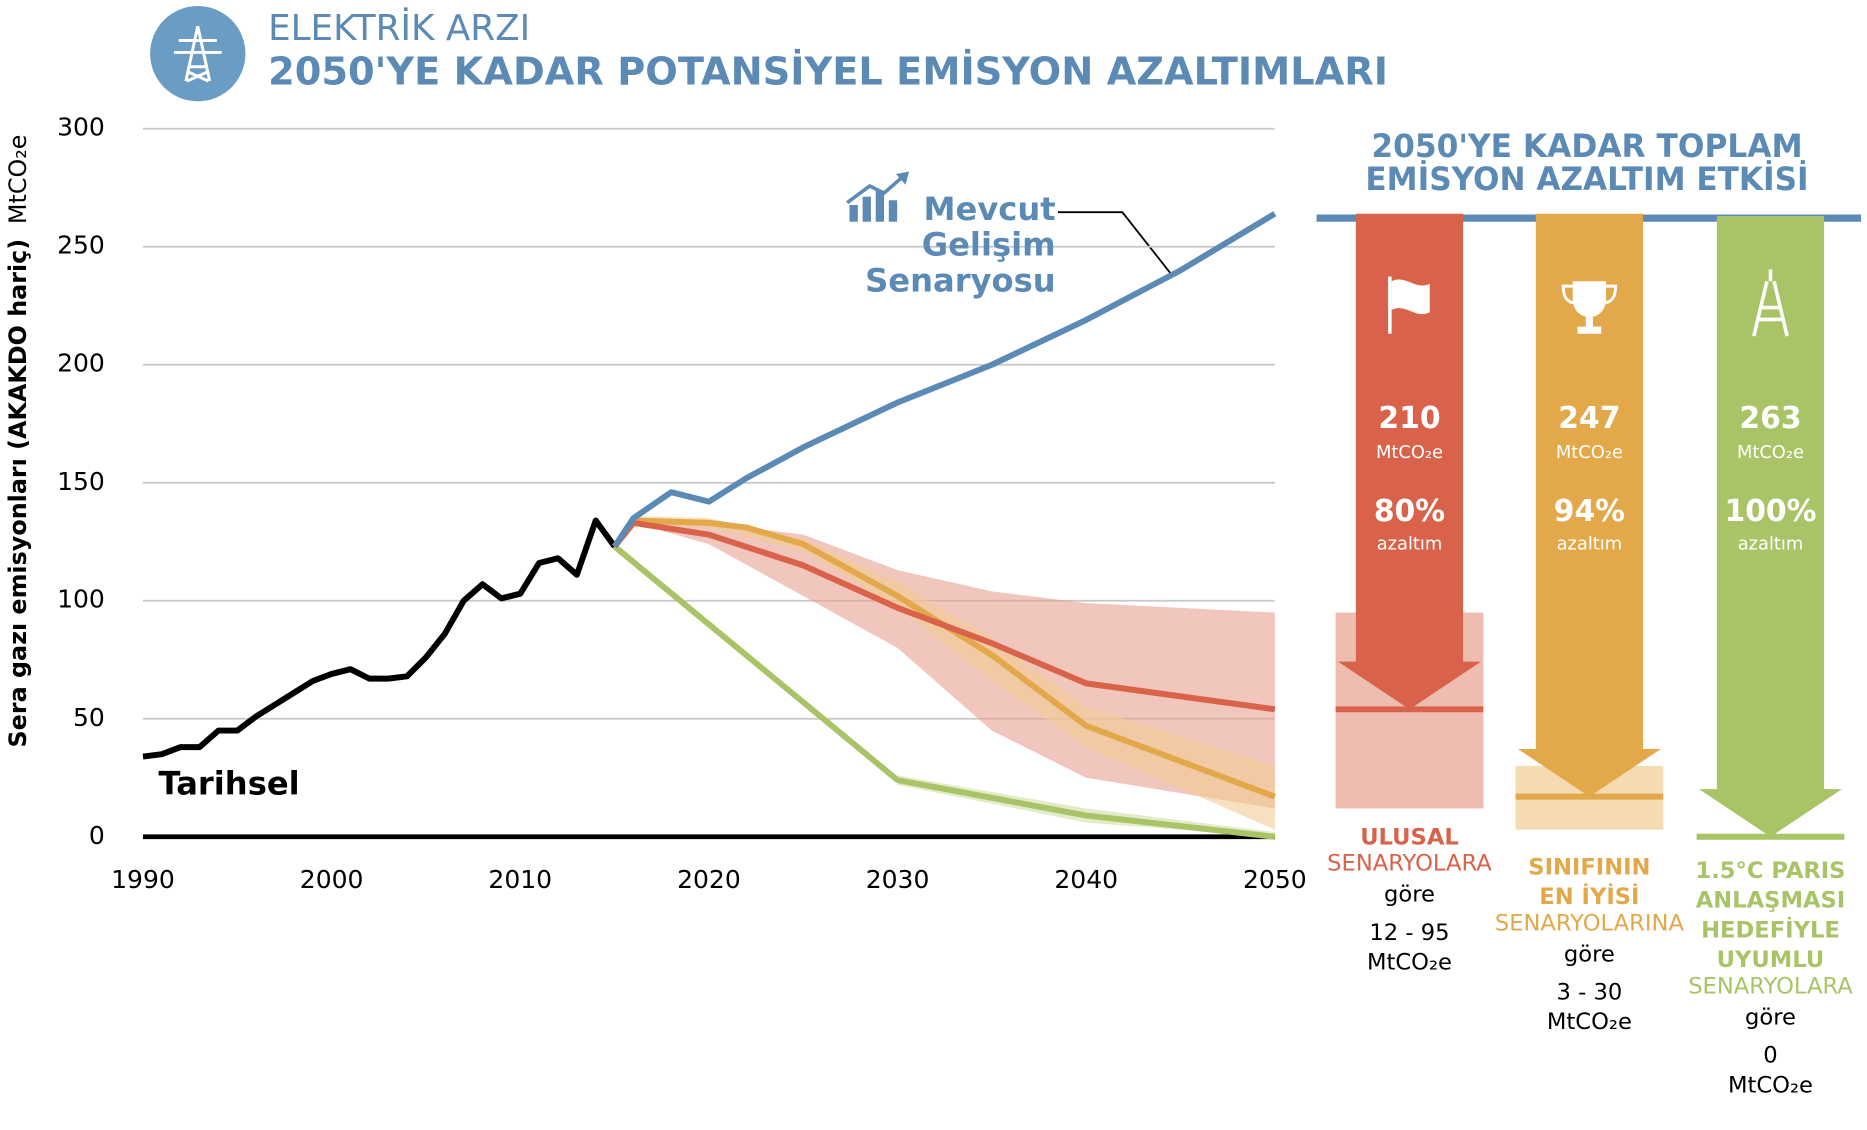 The height and width of the screenshot is (1130, 1867). I want to click on trophy-icon, so click(1589, 307).